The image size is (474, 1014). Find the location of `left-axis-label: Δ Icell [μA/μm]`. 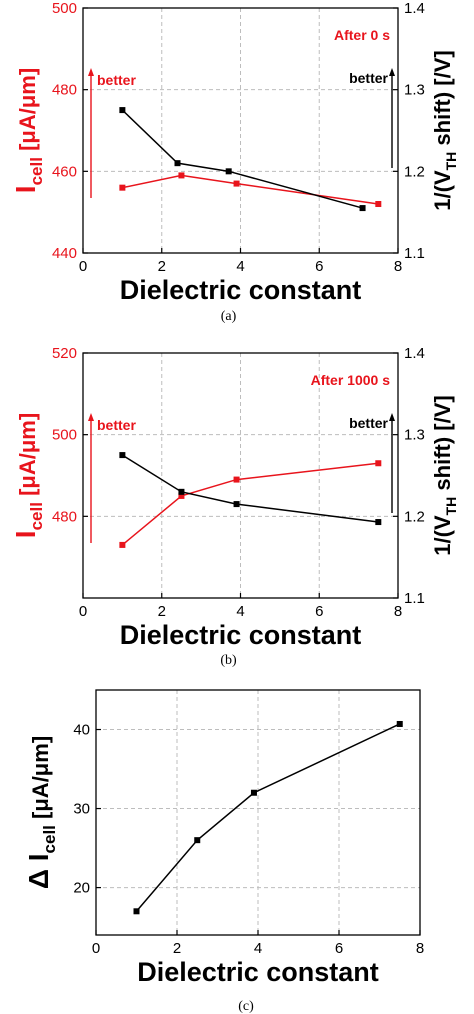

left-axis-label: Δ Icell [μA/μm] is located at coordinates (41, 812).